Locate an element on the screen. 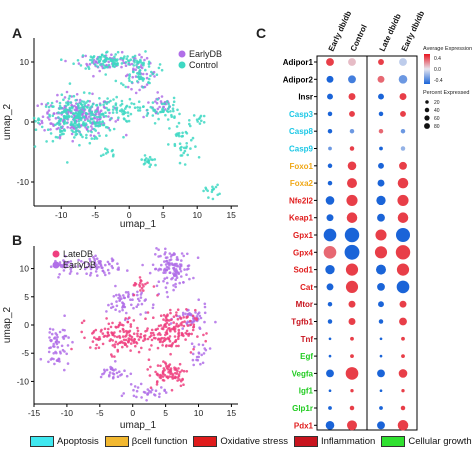 This screenshot has height=454, width=474. category-swatch is located at coordinates (305, 441).